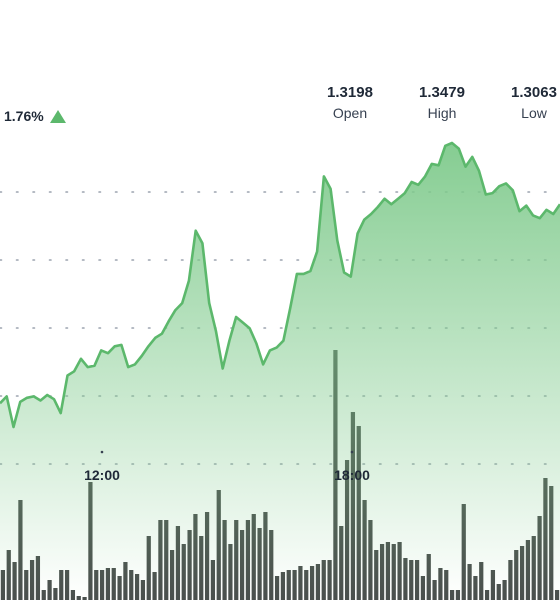 The image size is (560, 600). Describe the element at coordinates (24, 116) in the screenshot. I see `change-percent-value: 1.76%` at that location.